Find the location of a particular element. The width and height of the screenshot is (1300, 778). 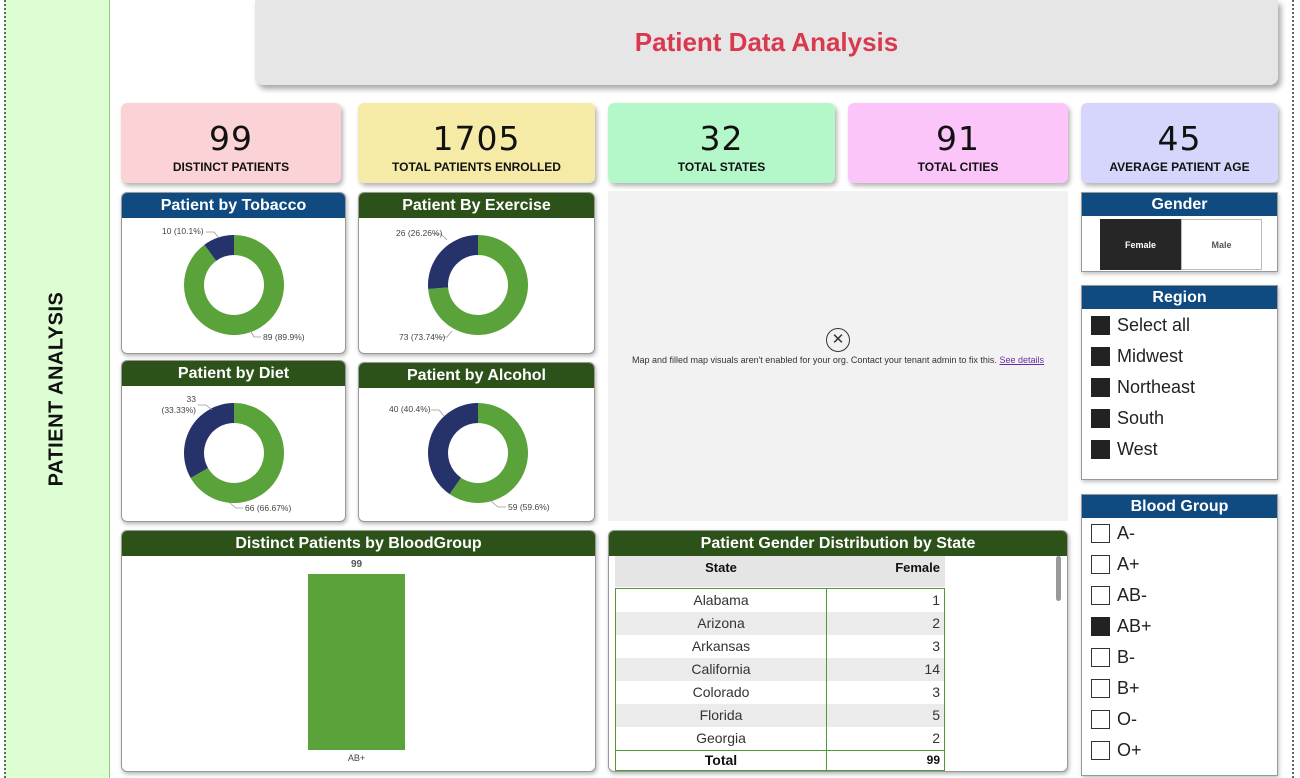

alcohol-donut-chart: 40 (40.4%) 59 (59.6%) is located at coordinates (477, 455).